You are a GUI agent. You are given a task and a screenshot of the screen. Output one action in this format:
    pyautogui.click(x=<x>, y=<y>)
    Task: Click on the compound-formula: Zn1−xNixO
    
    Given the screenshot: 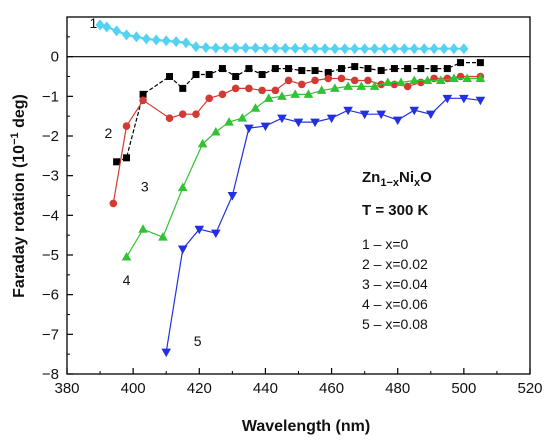 What is the action you would take?
    pyautogui.click(x=397, y=179)
    